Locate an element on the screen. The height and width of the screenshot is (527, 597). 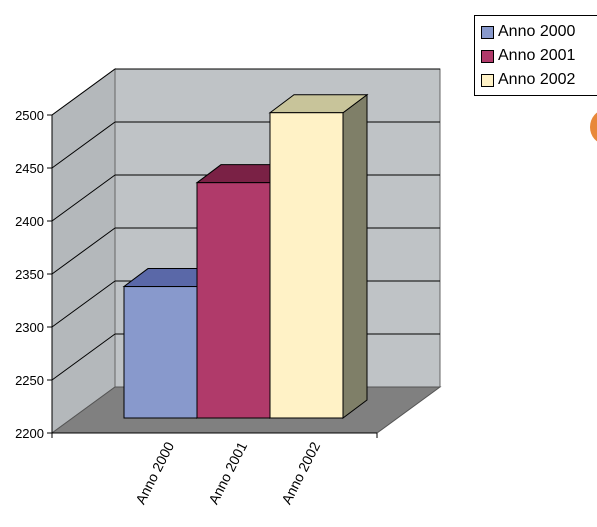
bar-side is located at coordinates (355, 256).